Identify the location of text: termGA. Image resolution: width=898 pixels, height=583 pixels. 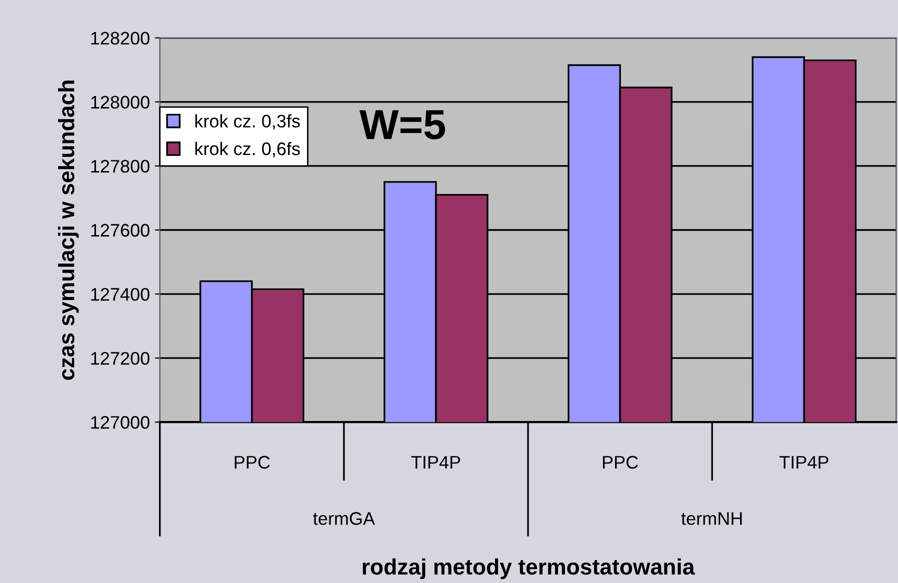
(344, 518).